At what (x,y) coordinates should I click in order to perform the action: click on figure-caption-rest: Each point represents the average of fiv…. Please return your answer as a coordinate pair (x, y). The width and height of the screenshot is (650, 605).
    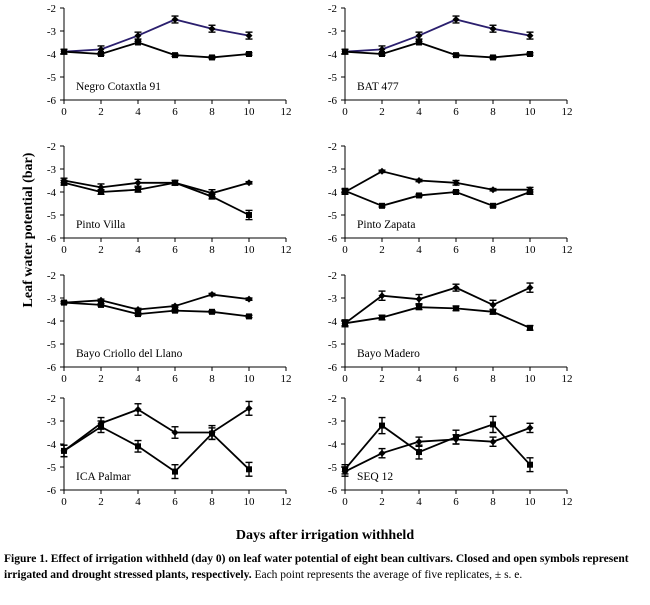
    Looking at the image, I should click on (387, 575).